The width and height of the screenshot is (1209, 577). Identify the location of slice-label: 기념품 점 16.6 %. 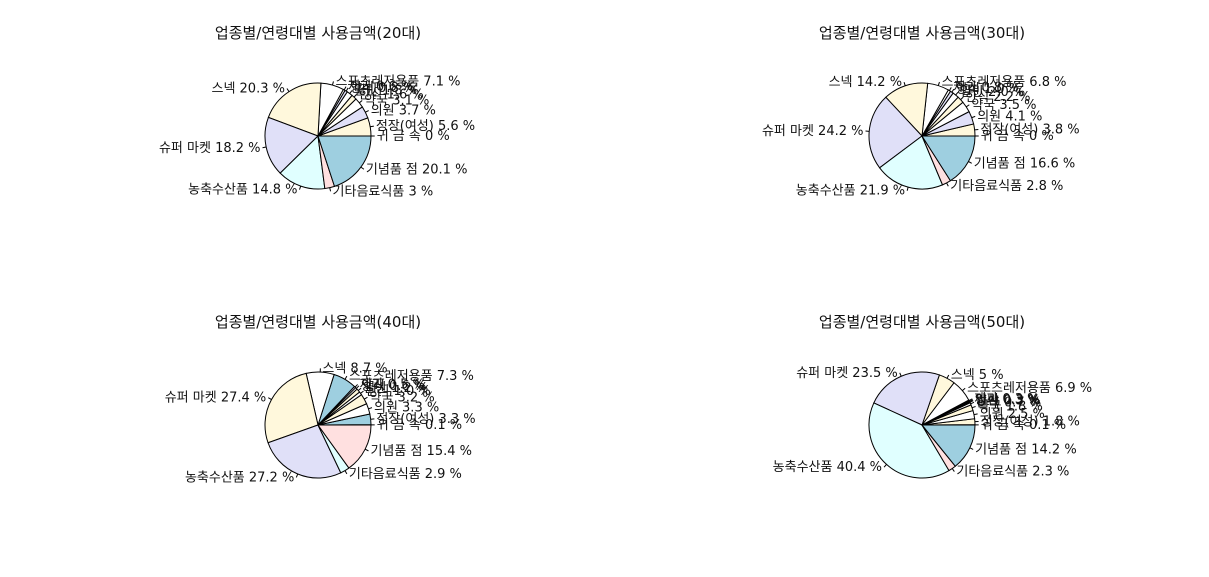
(1025, 163).